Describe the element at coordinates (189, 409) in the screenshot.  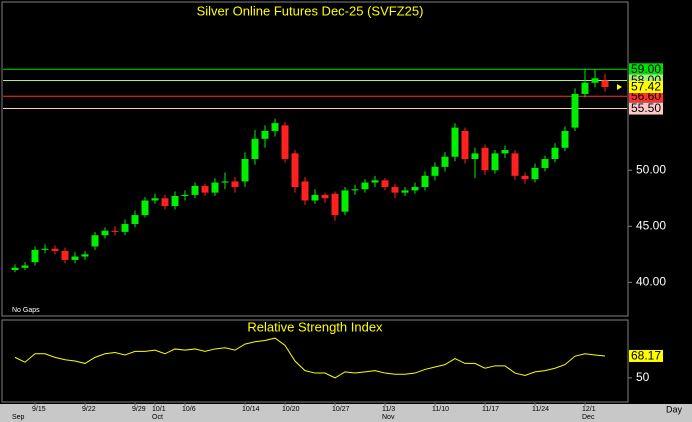
I see `x-tick-label: 10/6` at that location.